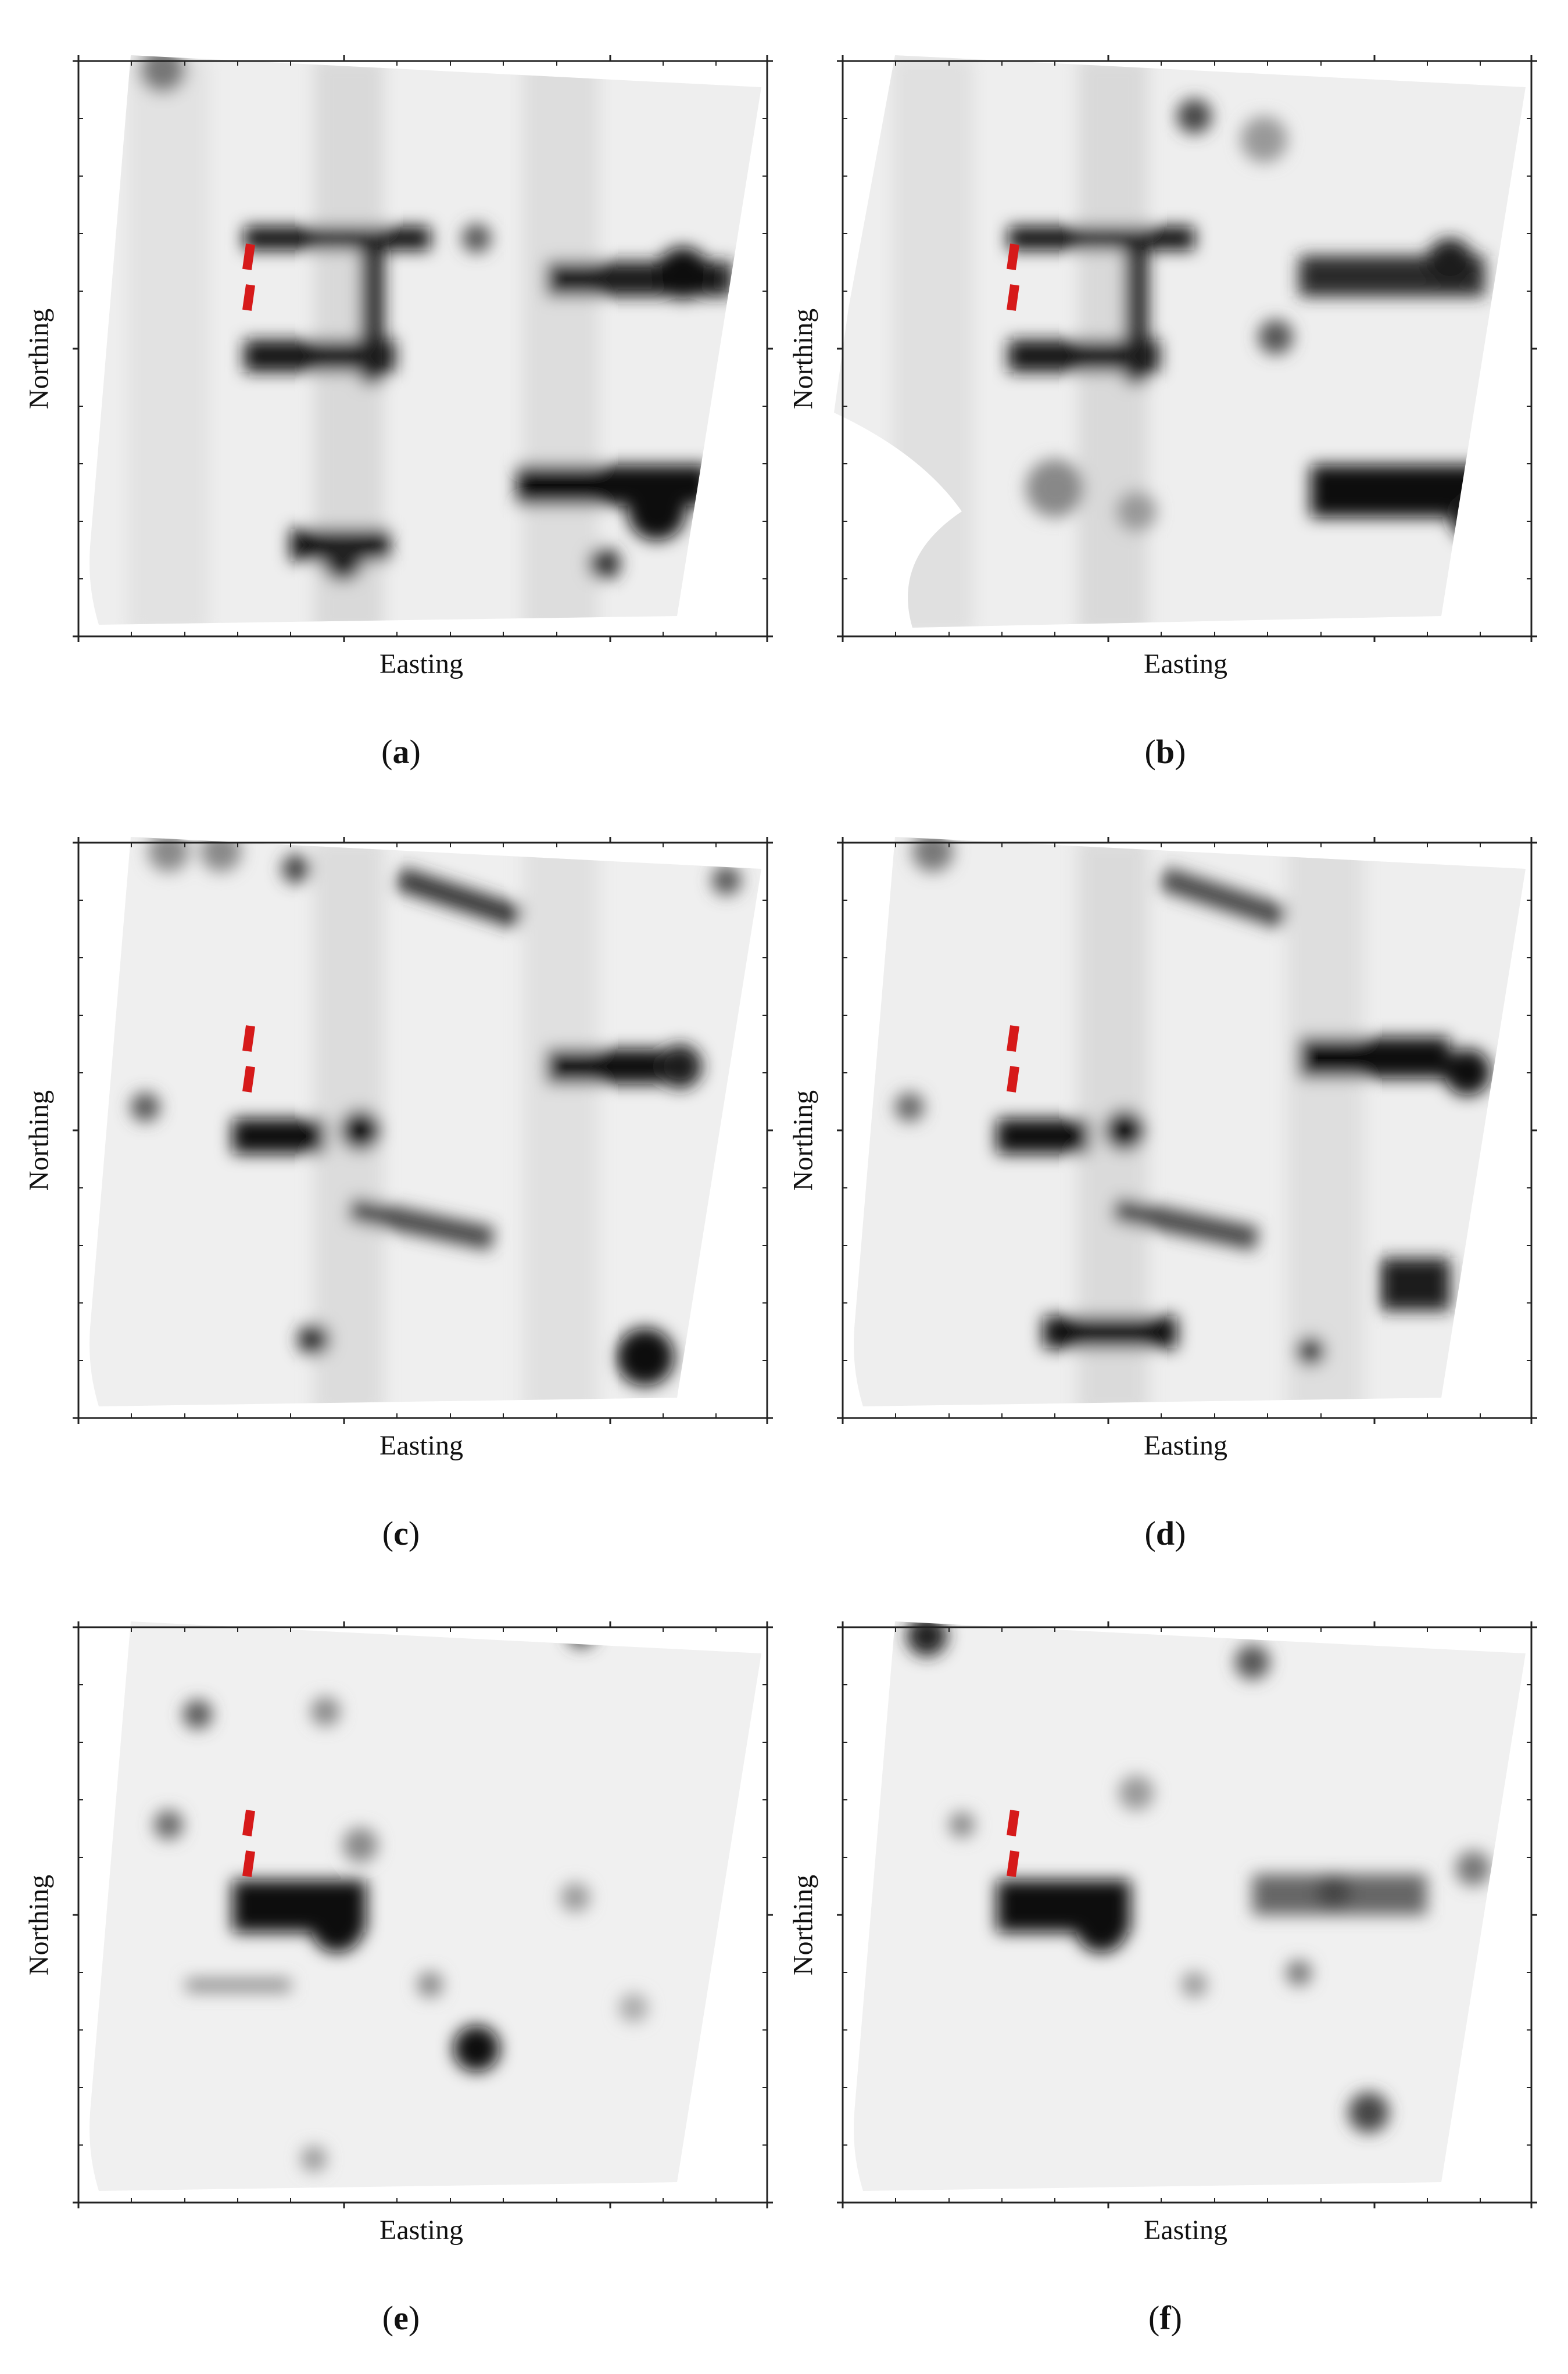 This screenshot has height=2374, width=1568. I want to click on survey-markers-d, so click(1013, 1059).